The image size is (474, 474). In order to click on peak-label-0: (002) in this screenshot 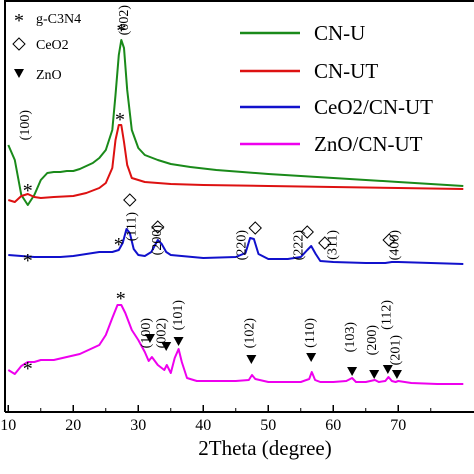, I will do `click(124, 20)`.